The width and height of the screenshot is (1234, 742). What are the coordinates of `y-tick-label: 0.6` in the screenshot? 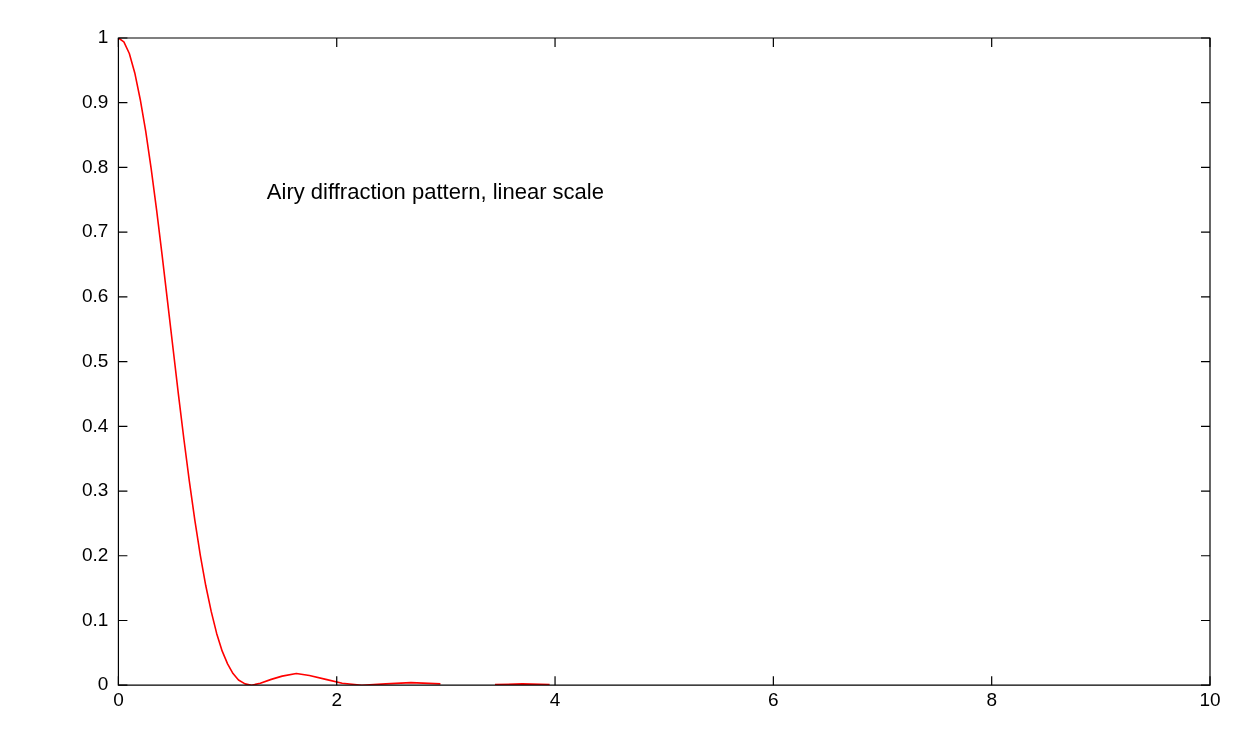 It's located at (95, 296).